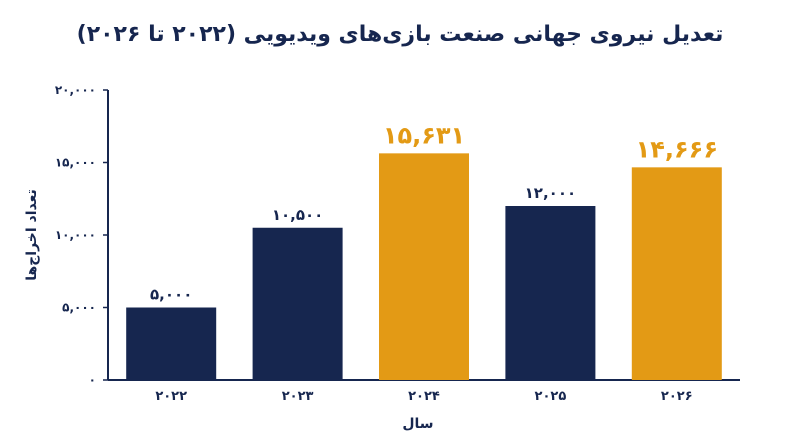 The image size is (800, 447). I want to click on x-axis-ticks: ۲۰۲۲ ۲۰۲۳ ۲۰۲۴ ۲۰۲۵ ۲۰۲۶, so click(423, 396).